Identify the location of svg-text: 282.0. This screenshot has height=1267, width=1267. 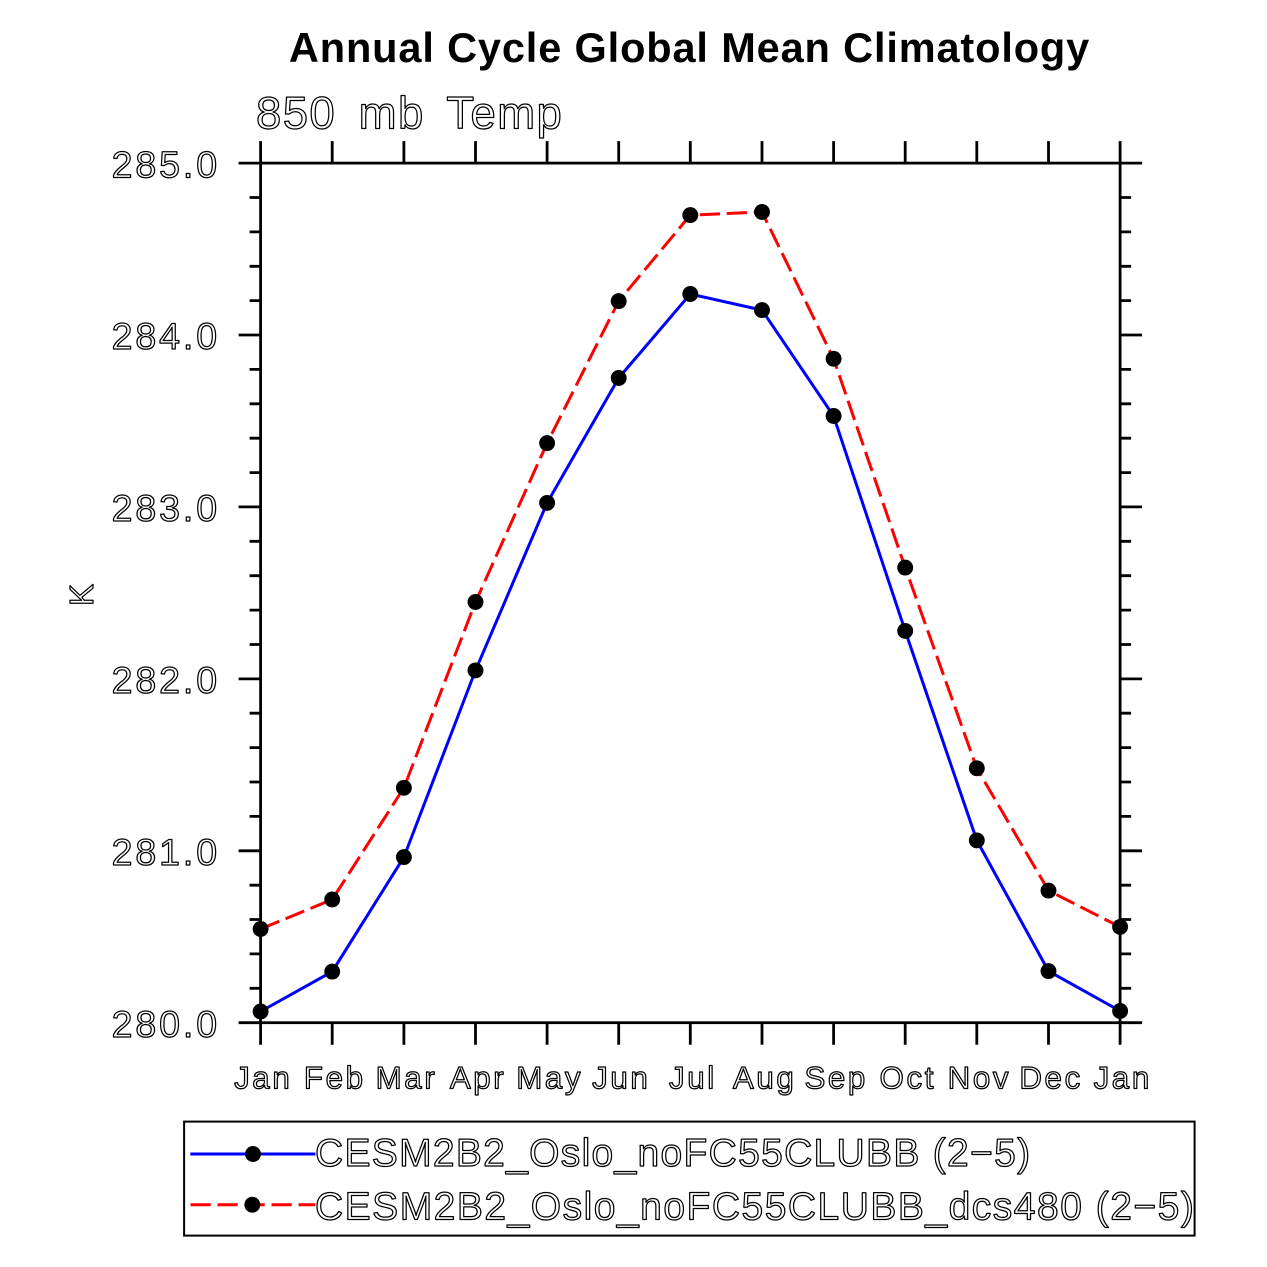
(166, 680).